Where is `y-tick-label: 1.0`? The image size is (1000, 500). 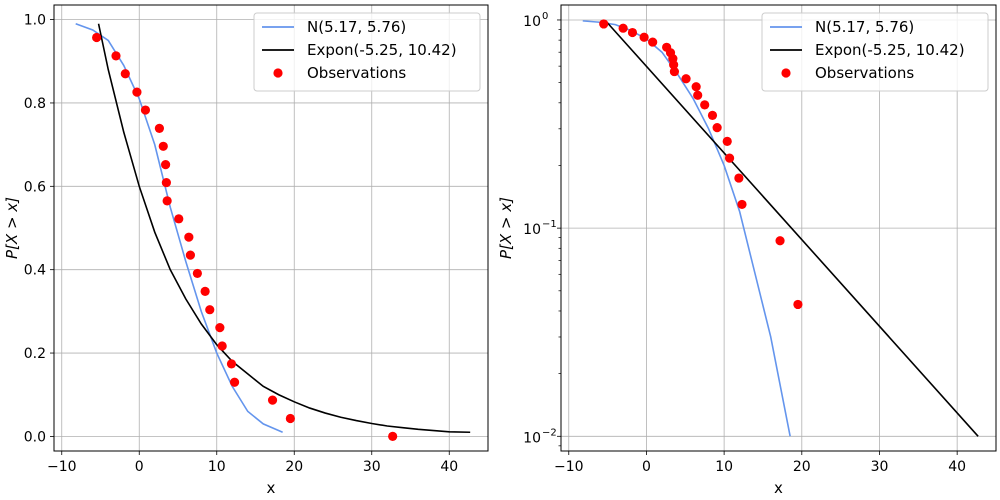 y-tick-label: 1.0 is located at coordinates (35, 21).